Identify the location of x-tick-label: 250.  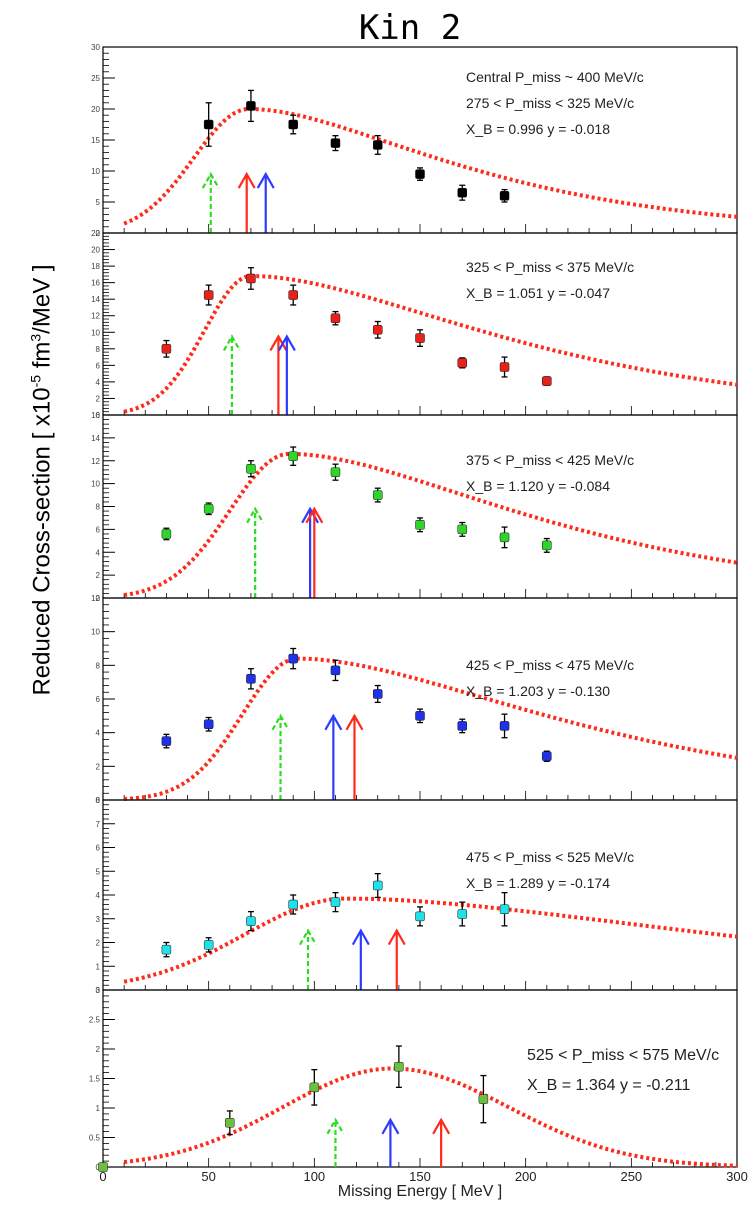
(631, 1176).